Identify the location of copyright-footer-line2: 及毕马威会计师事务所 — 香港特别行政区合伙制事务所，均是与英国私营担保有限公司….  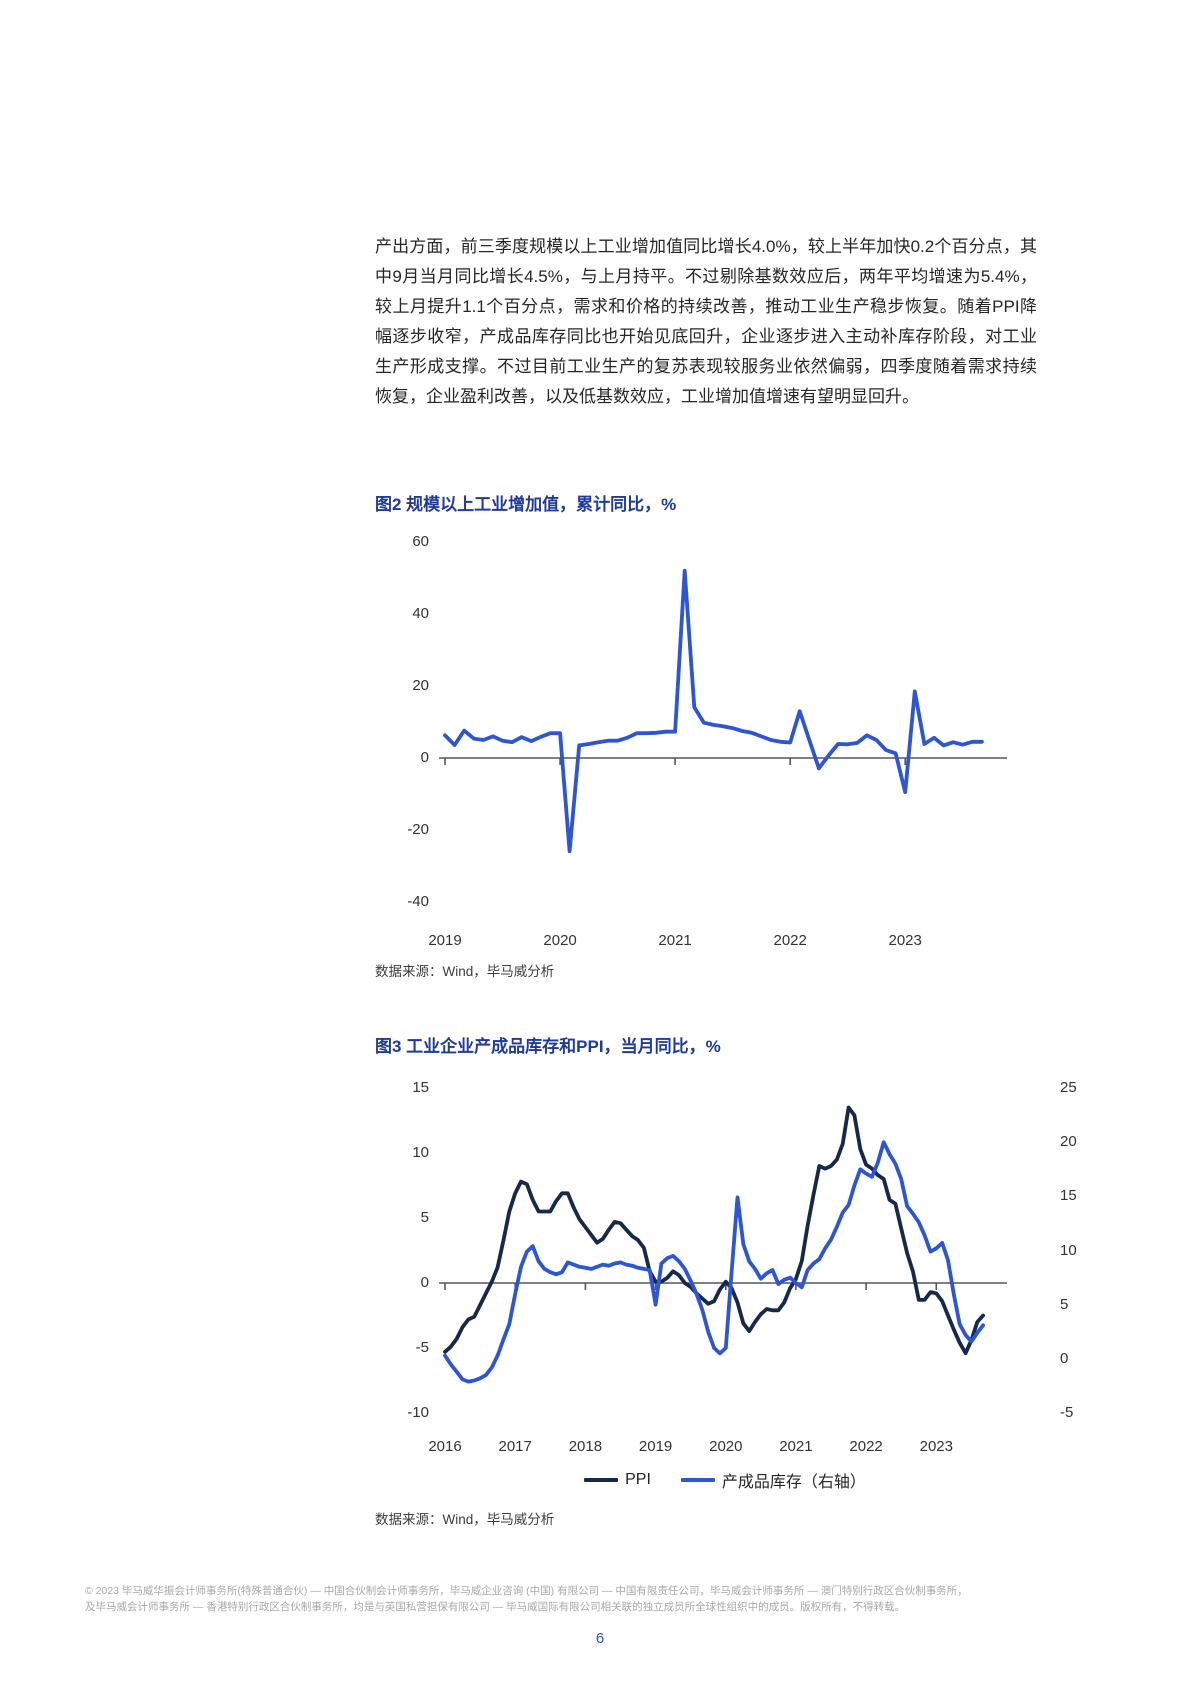
(495, 1607).